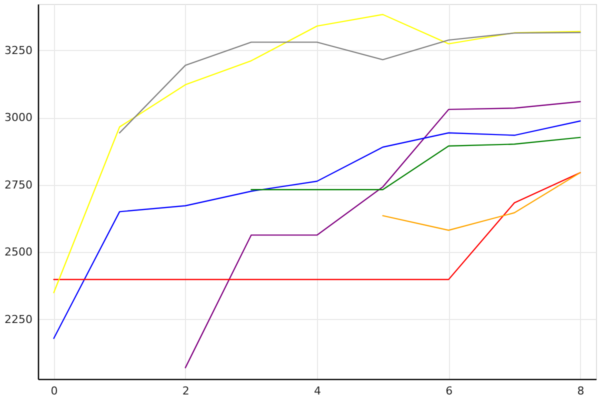 This screenshot has height=400, width=600. What do you see at coordinates (18, 319) in the screenshot?
I see `y-tick-label: 2250` at bounding box center [18, 319].